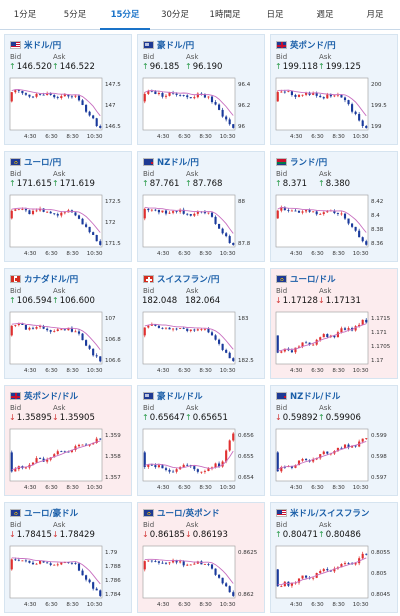  I want to click on pair-title: 米ドル/円, so click(35, 45).